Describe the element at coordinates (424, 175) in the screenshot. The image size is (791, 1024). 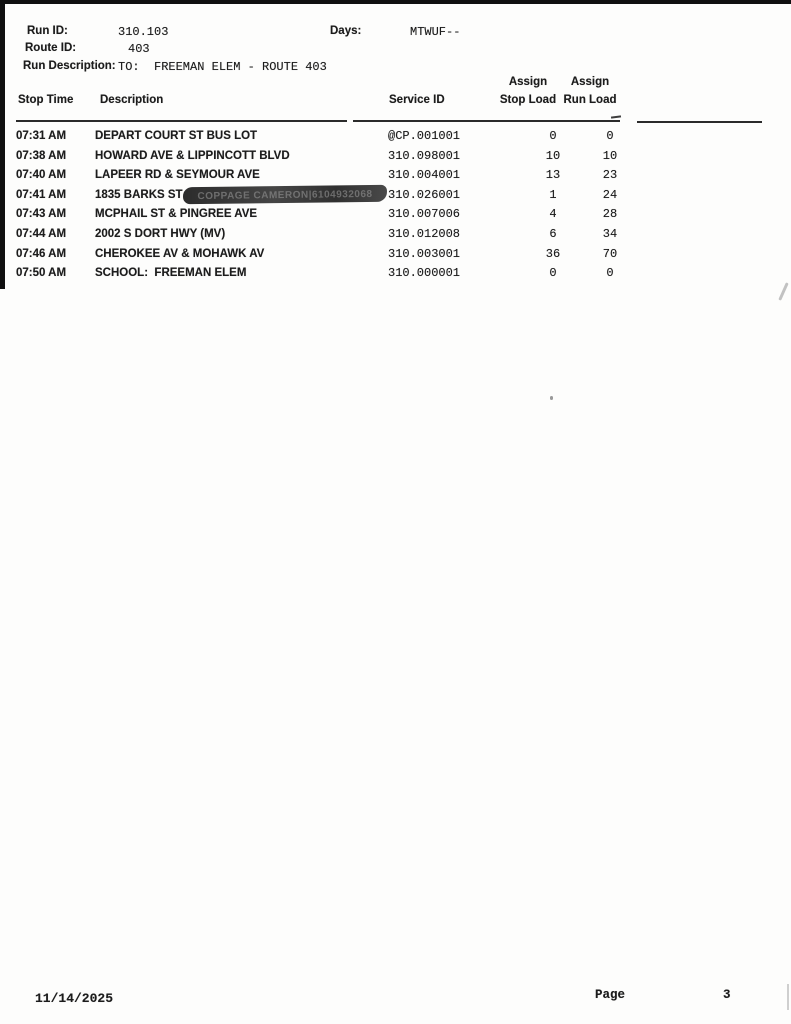
I see `service-id-cell: 310.004001` at that location.